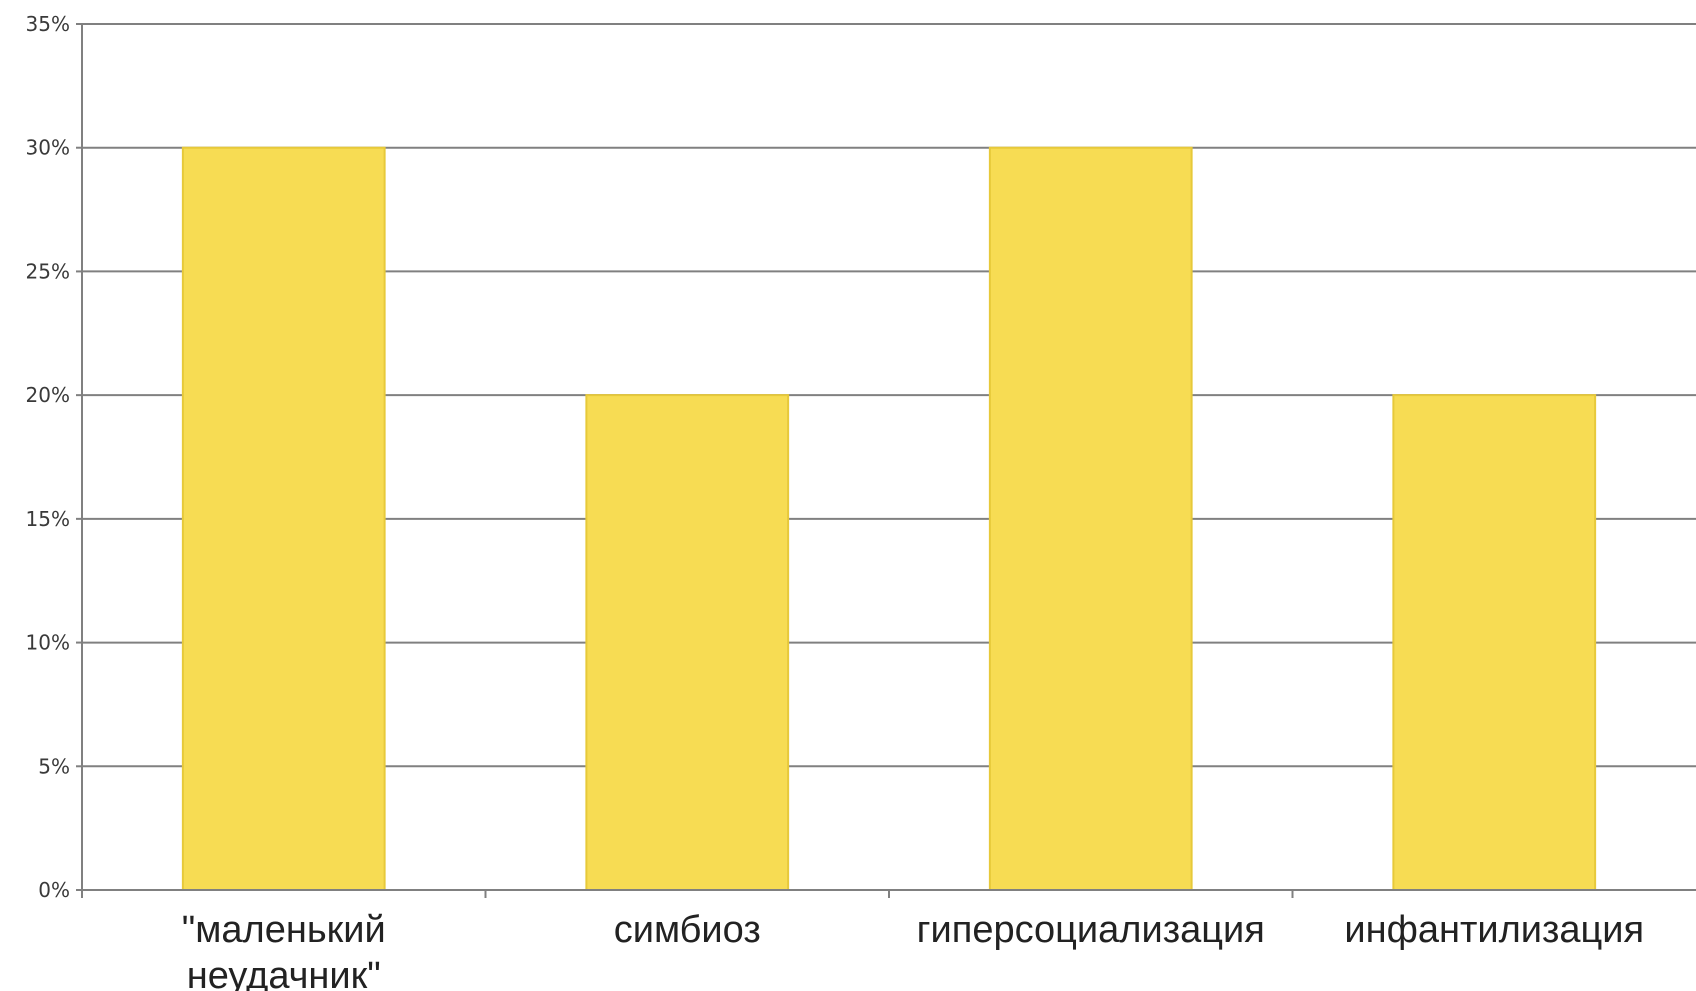 Image resolution: width=1696 pixels, height=991 pixels. Describe the element at coordinates (687, 930) in the screenshot. I see `x-tick-label: симбиоз` at that location.